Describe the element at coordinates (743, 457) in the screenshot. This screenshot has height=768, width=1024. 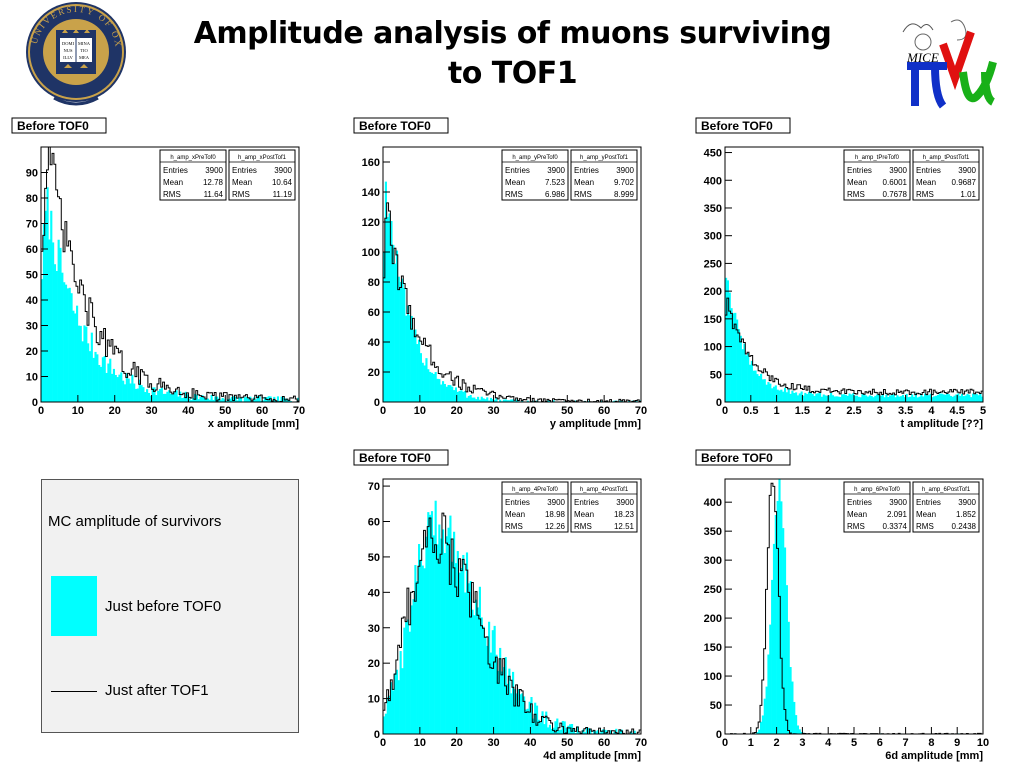
I see `panel-tag: Before TOF0` at that location.